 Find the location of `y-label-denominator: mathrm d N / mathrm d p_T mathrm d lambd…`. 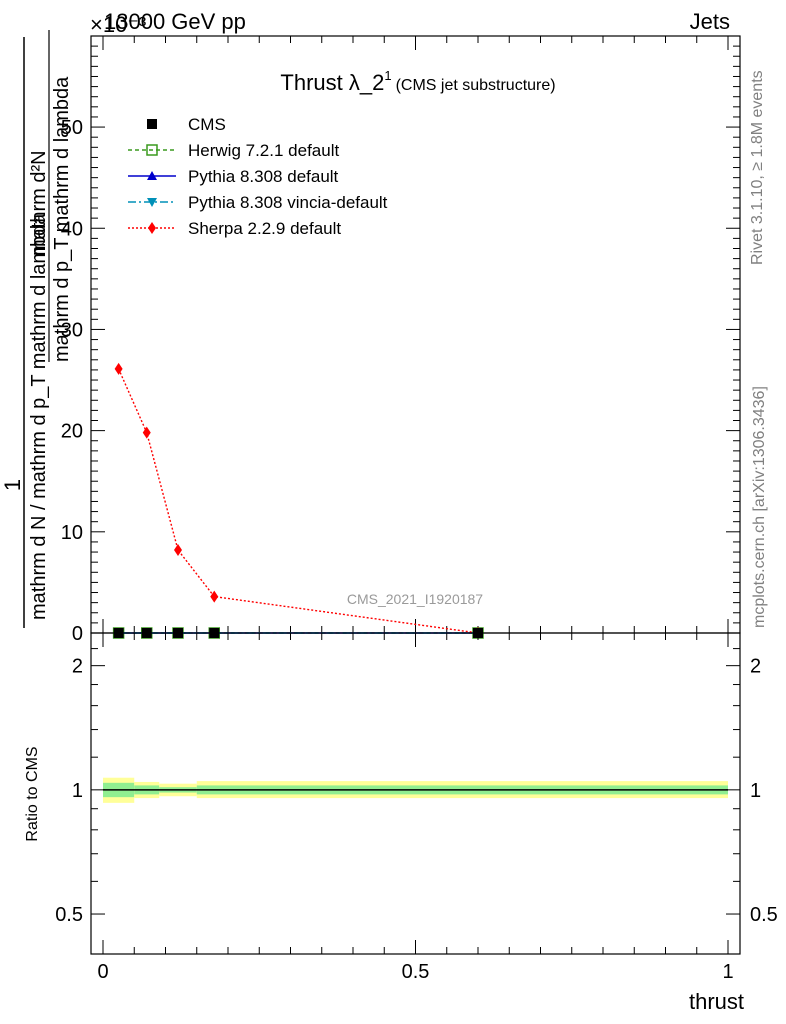

y-label-denominator: mathrm d N / mathrm d p_T mathrm d lambd… is located at coordinates (39, 416).